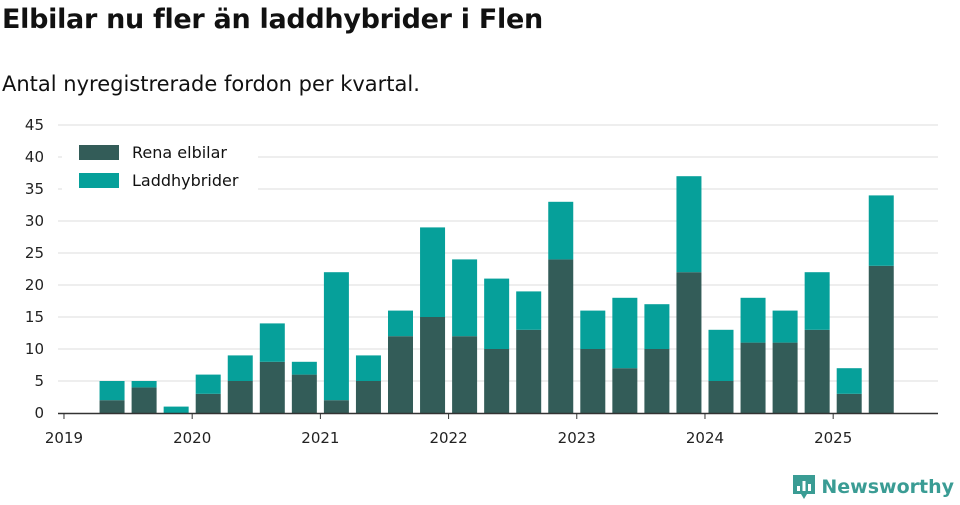 This screenshot has height=505, width=960. Describe the element at coordinates (34, 317) in the screenshot. I see `y-tick-label: 15` at that location.